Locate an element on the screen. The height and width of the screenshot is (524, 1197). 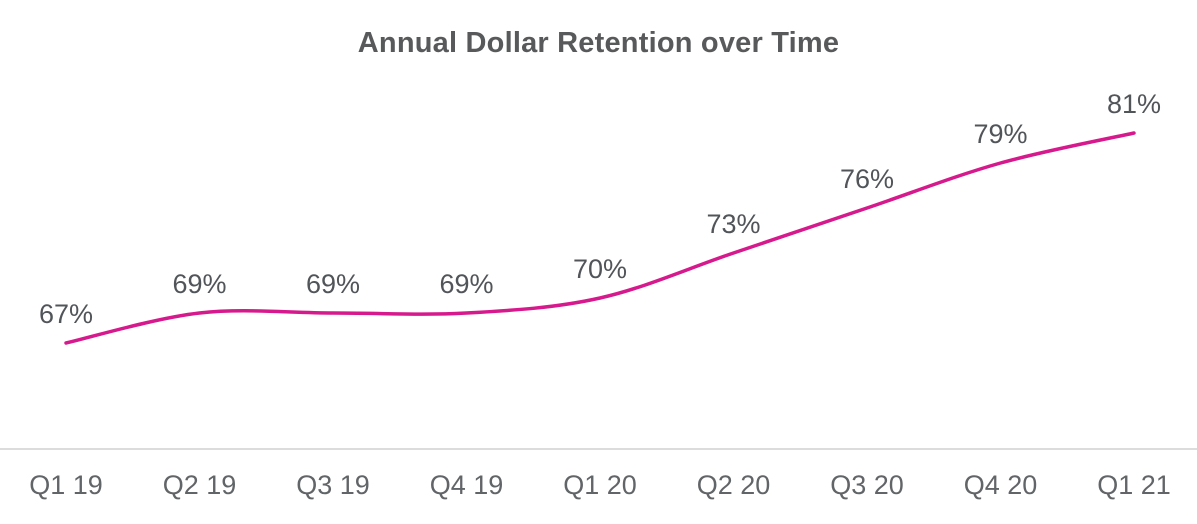
x-axis-label: Q2 19 is located at coordinates (200, 485).